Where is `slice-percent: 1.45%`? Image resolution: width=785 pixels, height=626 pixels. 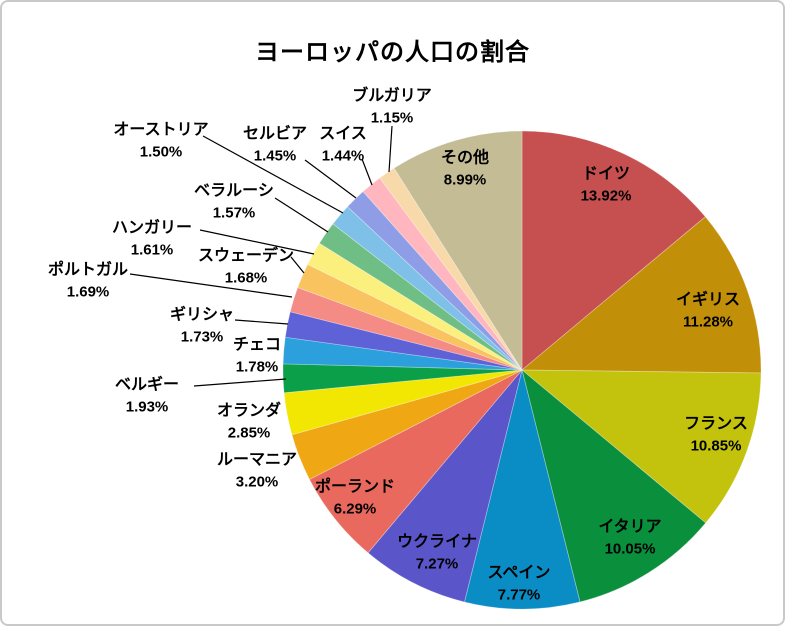 slice-percent: 1.45% is located at coordinates (275, 156).